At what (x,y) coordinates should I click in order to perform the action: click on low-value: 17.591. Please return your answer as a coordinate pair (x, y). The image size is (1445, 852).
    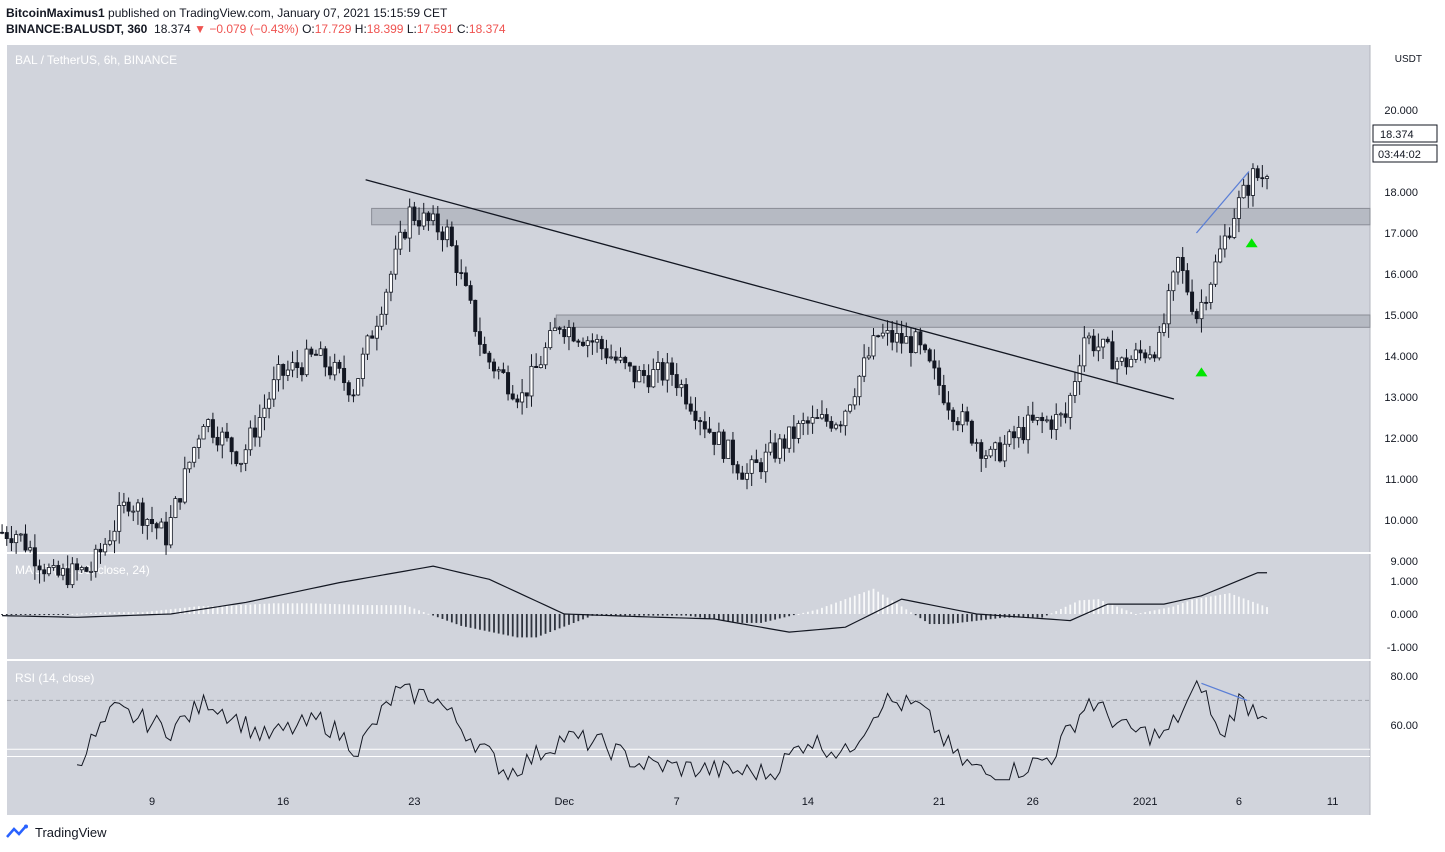
    Looking at the image, I should click on (435, 29).